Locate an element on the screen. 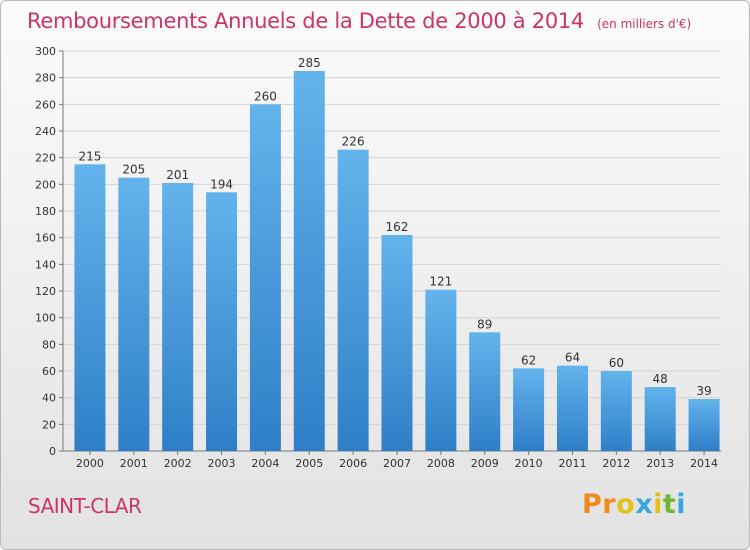 The image size is (750, 550). commune-name: SAINT-CLAR is located at coordinates (85, 506).